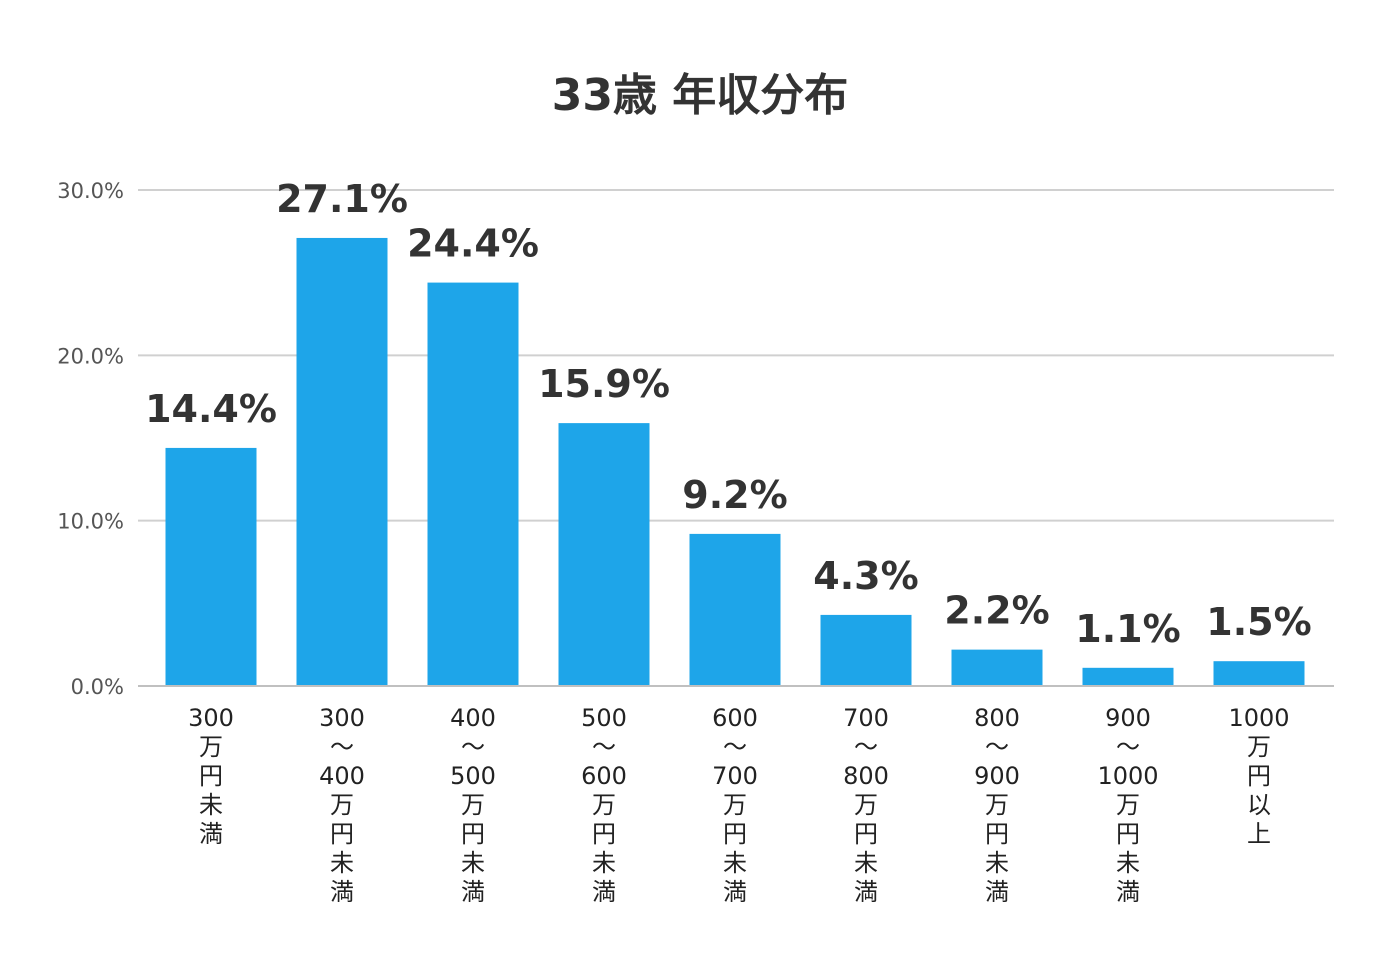  Describe the element at coordinates (211, 409) in the screenshot. I see `value-label: 14.4%` at that location.